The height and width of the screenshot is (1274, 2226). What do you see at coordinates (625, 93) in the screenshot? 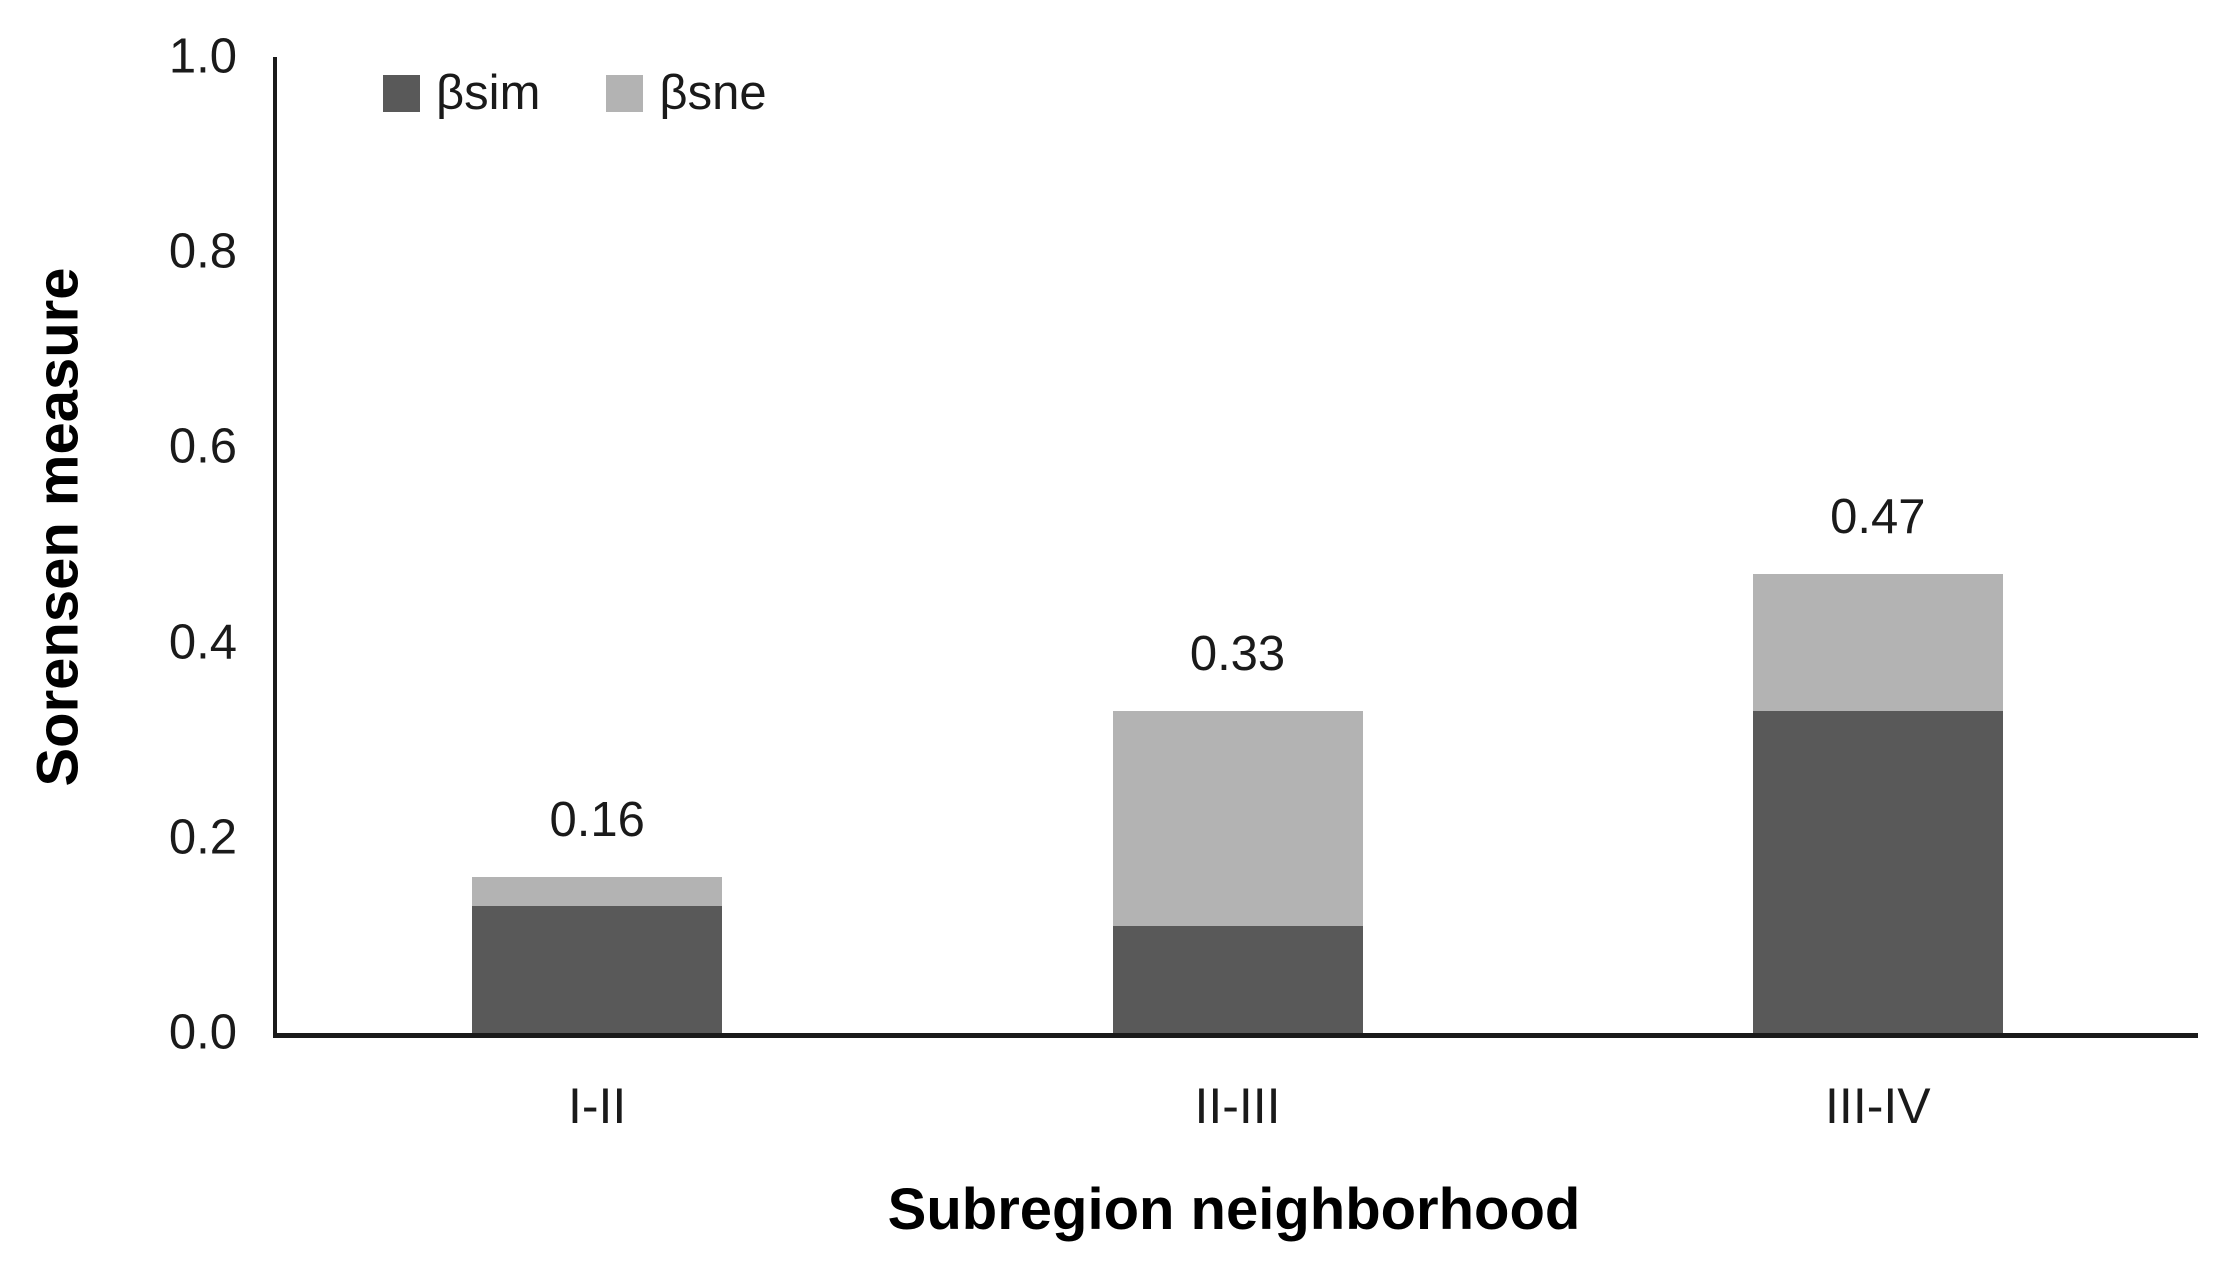
I see `bsne-swatch-icon` at bounding box center [625, 93].